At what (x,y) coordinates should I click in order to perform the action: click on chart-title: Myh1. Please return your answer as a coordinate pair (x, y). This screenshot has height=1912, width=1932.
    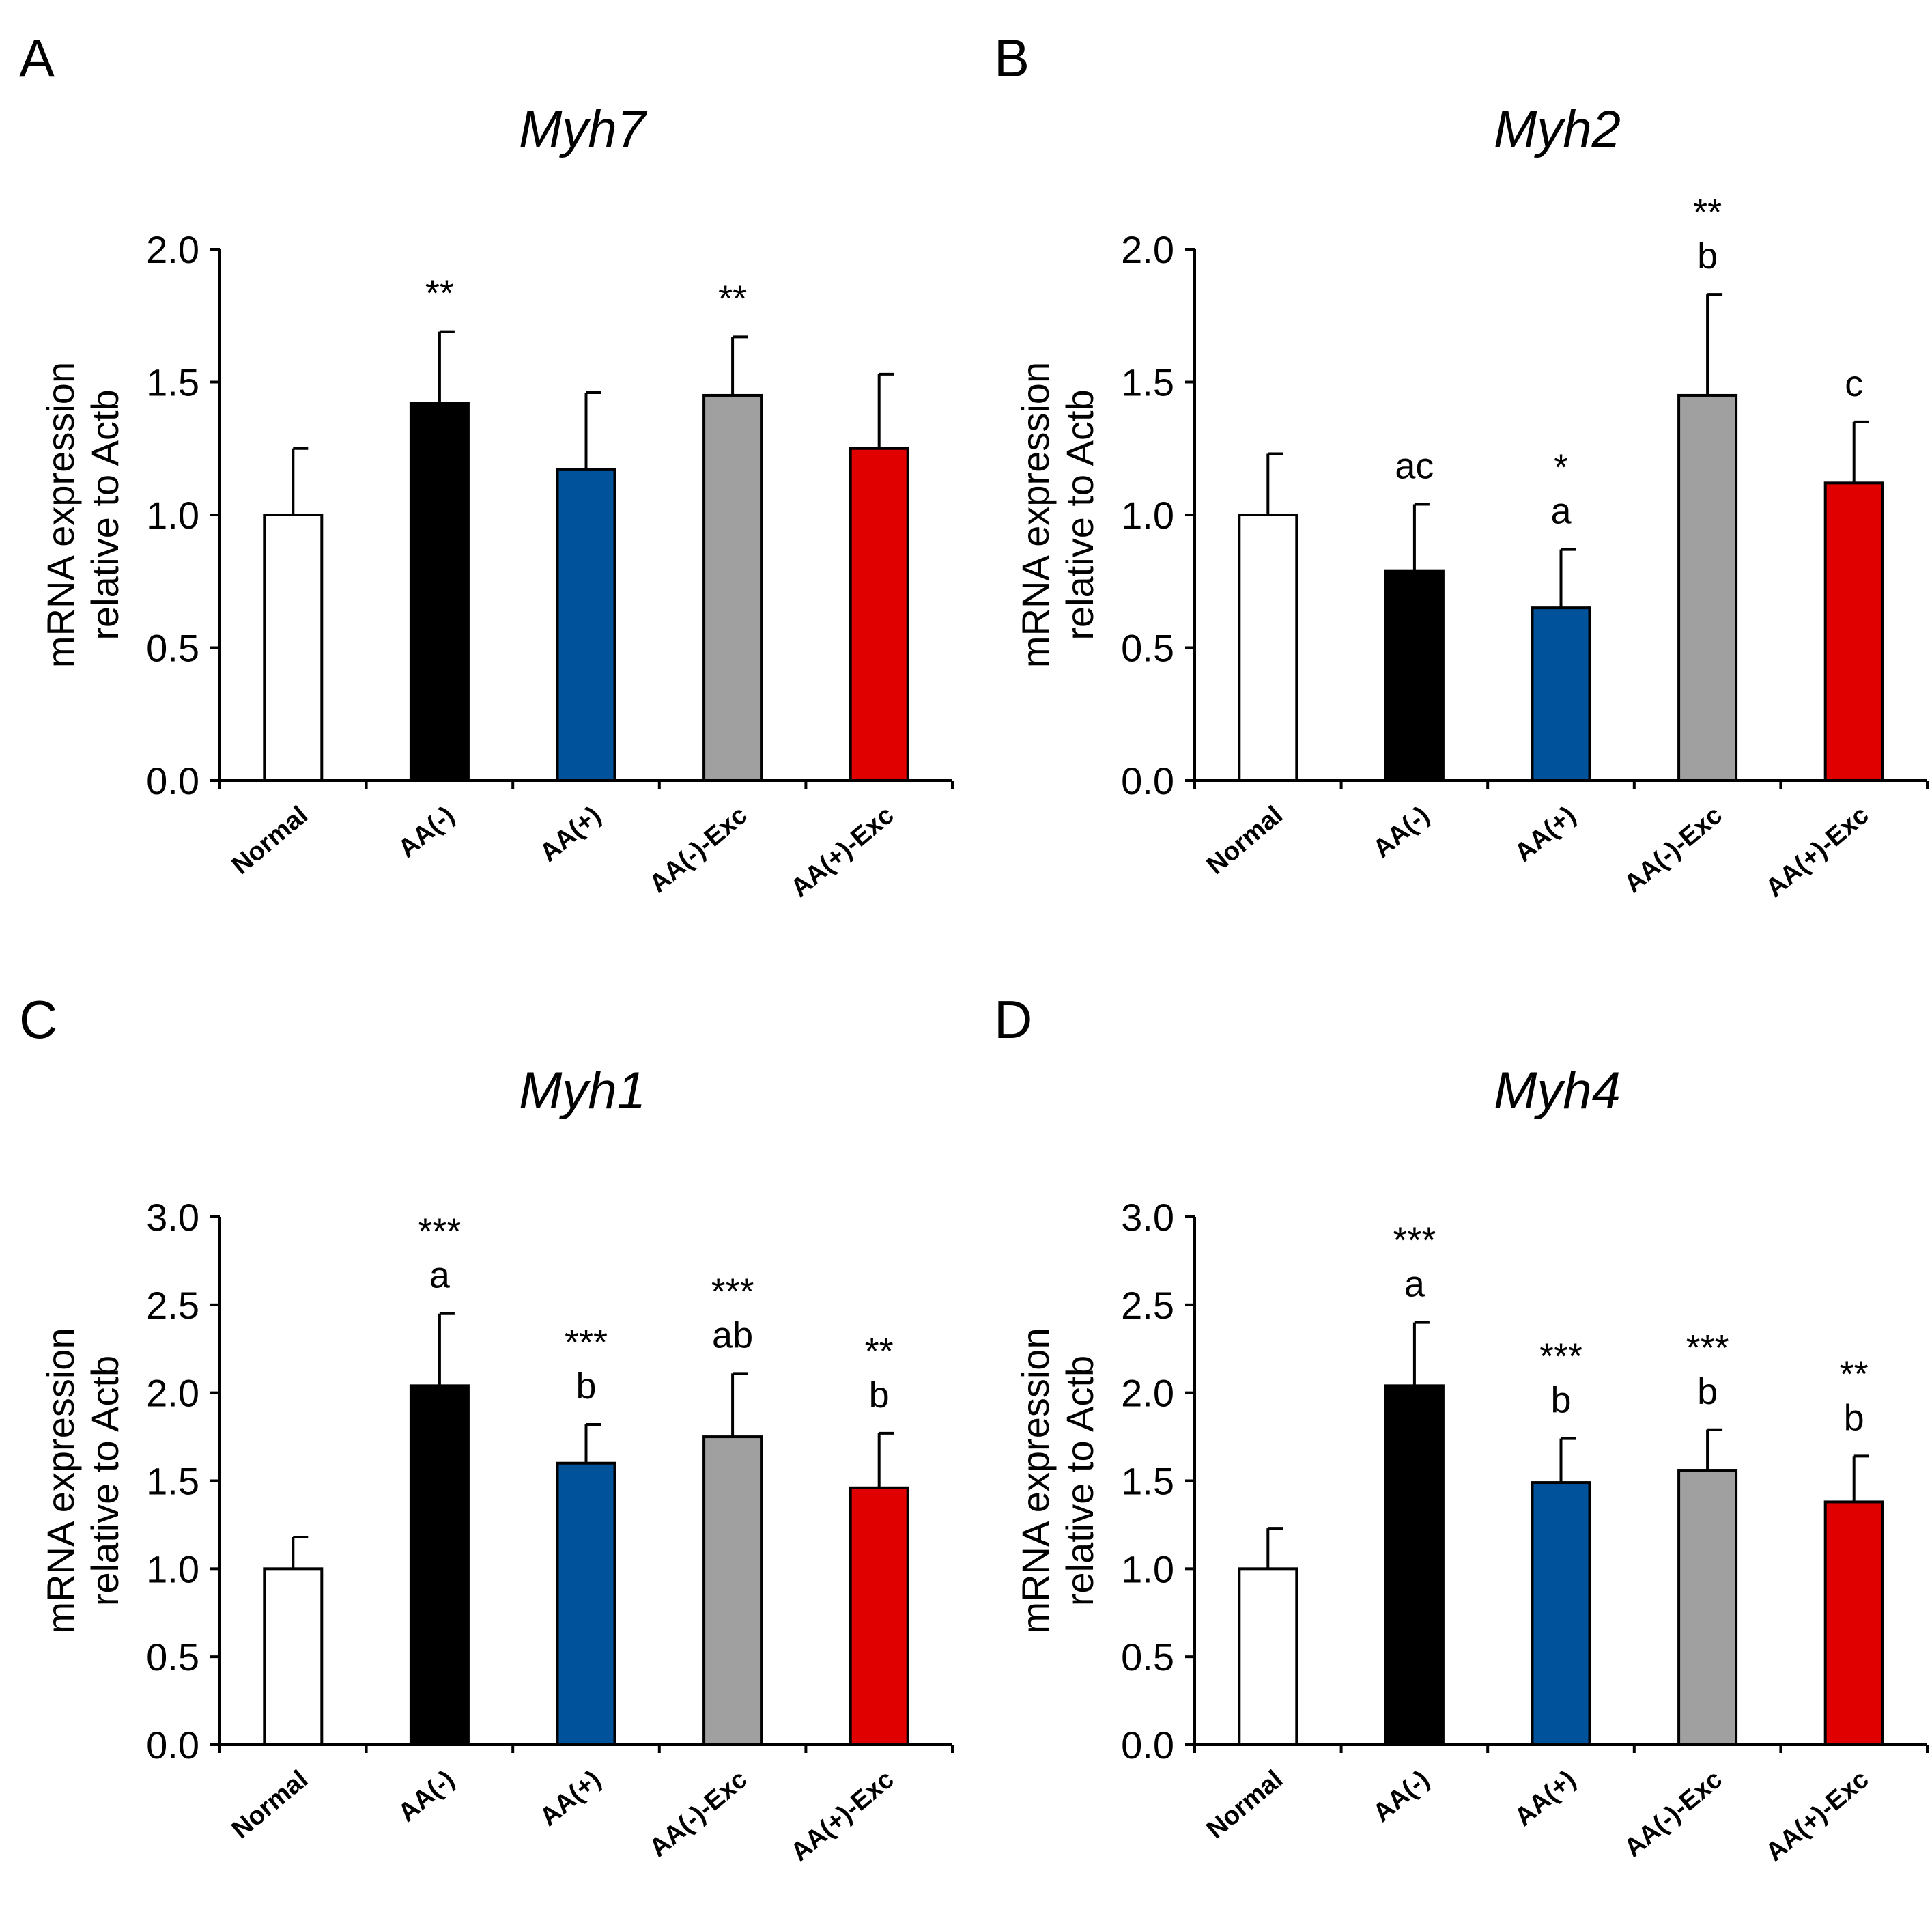
    Looking at the image, I should click on (582, 1091).